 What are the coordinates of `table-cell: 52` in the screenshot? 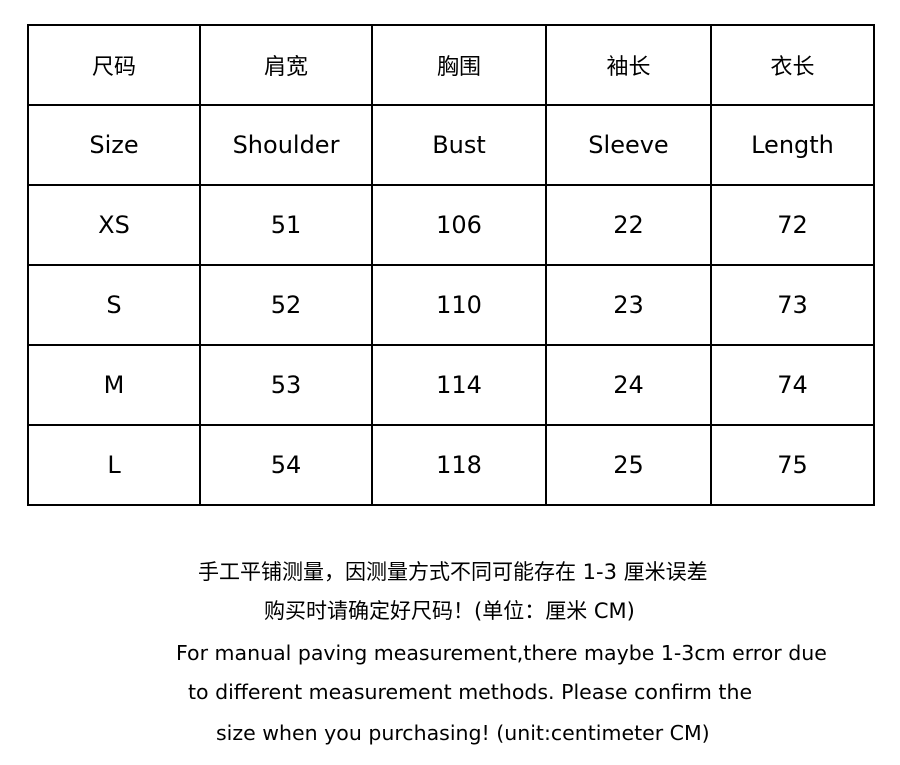 It's located at (286, 305).